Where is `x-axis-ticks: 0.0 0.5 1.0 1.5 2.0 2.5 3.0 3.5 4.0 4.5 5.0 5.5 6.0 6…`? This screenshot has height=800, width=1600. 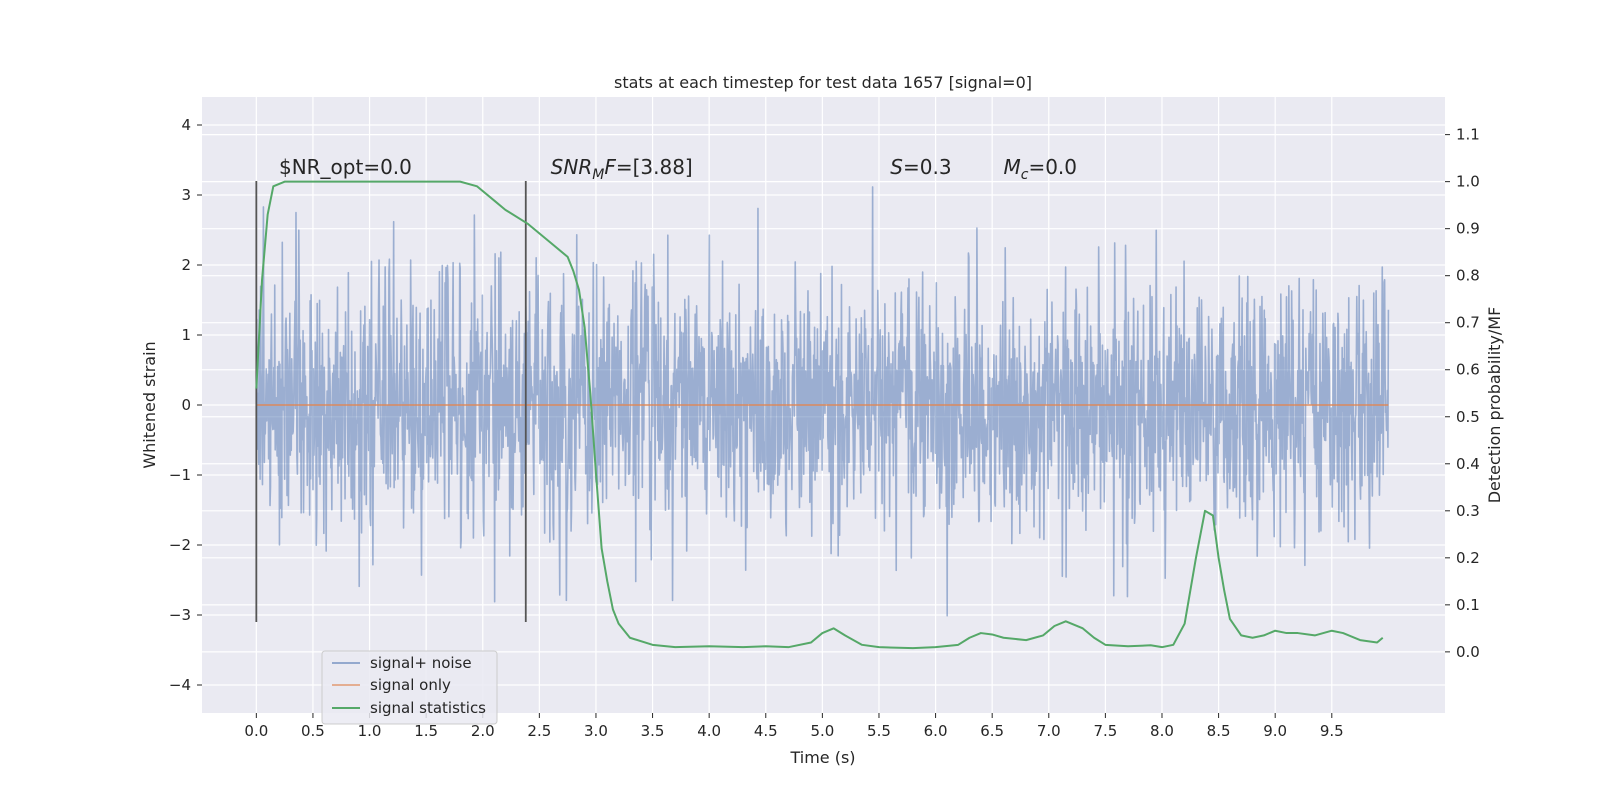 x-axis-ticks: 0.0 0.5 1.0 1.5 2.0 2.5 3.0 3.5 4.0 4.5 5.0 5.5 6.0 6… is located at coordinates (794, 726).